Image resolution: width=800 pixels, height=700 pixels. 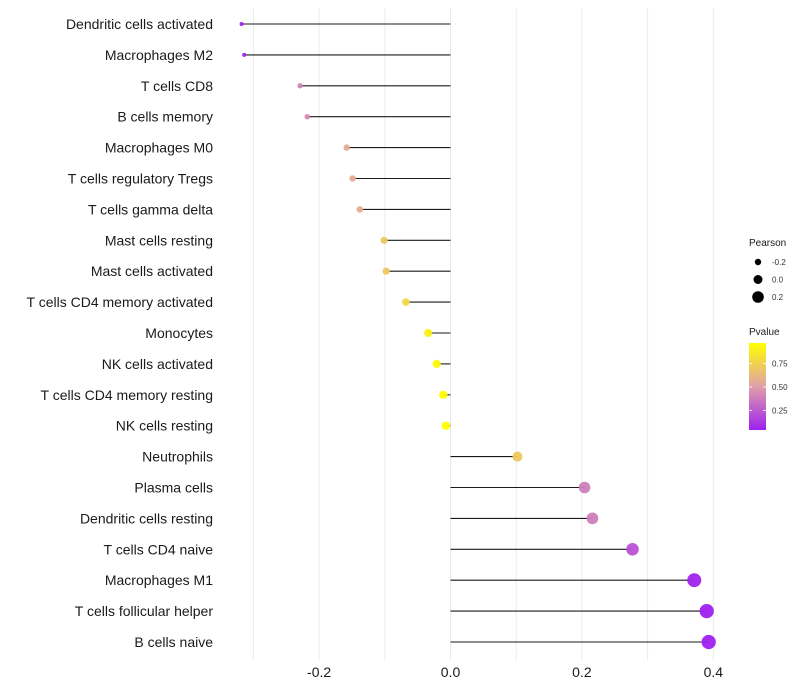 I want to click on legend-pvalue: Pvalue 0.75 0.50 0.25, so click(x=768, y=378).